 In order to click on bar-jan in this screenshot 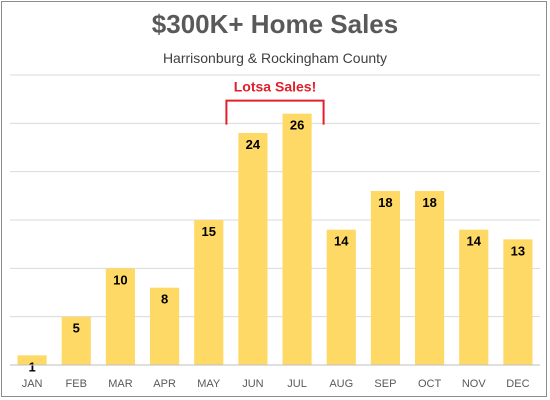, I will do `click(32, 360)`.